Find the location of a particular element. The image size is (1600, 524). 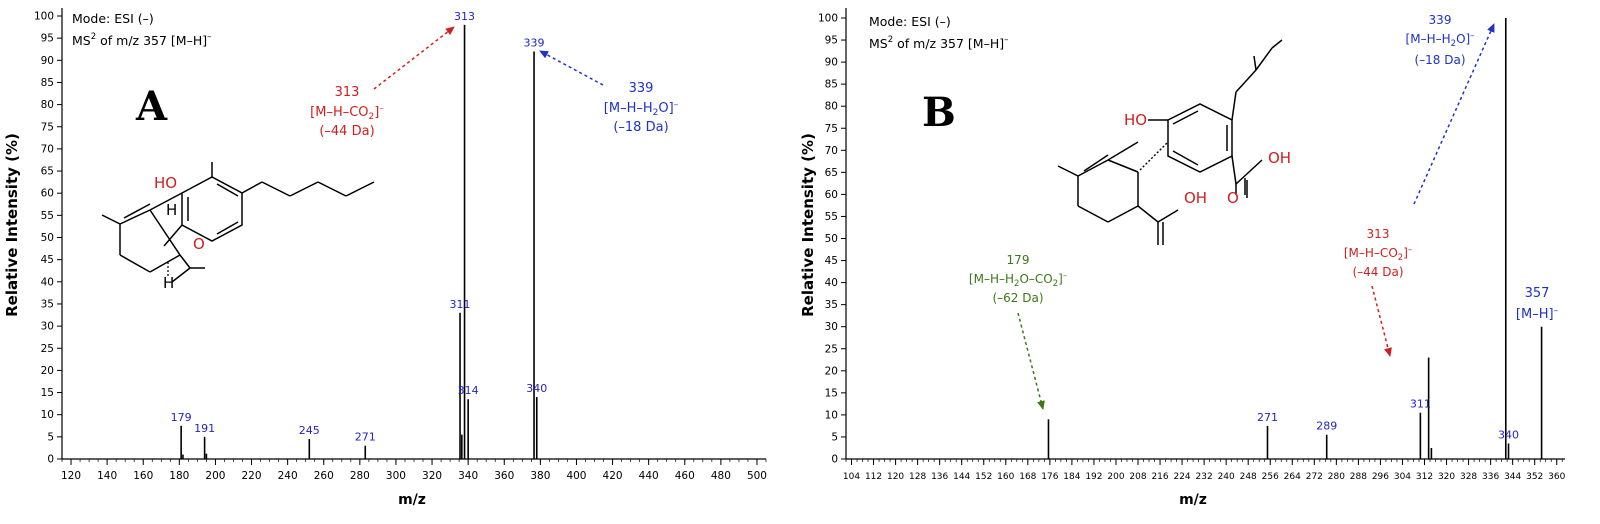

panel-b-x-tick-label: 296 is located at coordinates (1380, 477).